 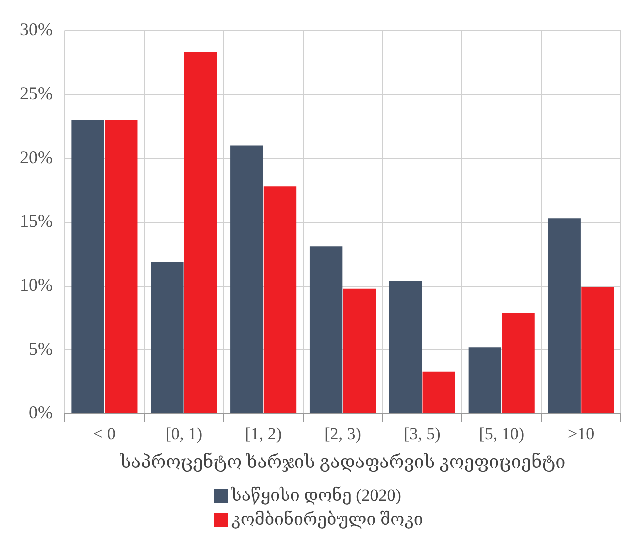 What do you see at coordinates (105, 434) in the screenshot?
I see `x-tick-label: < 0` at bounding box center [105, 434].